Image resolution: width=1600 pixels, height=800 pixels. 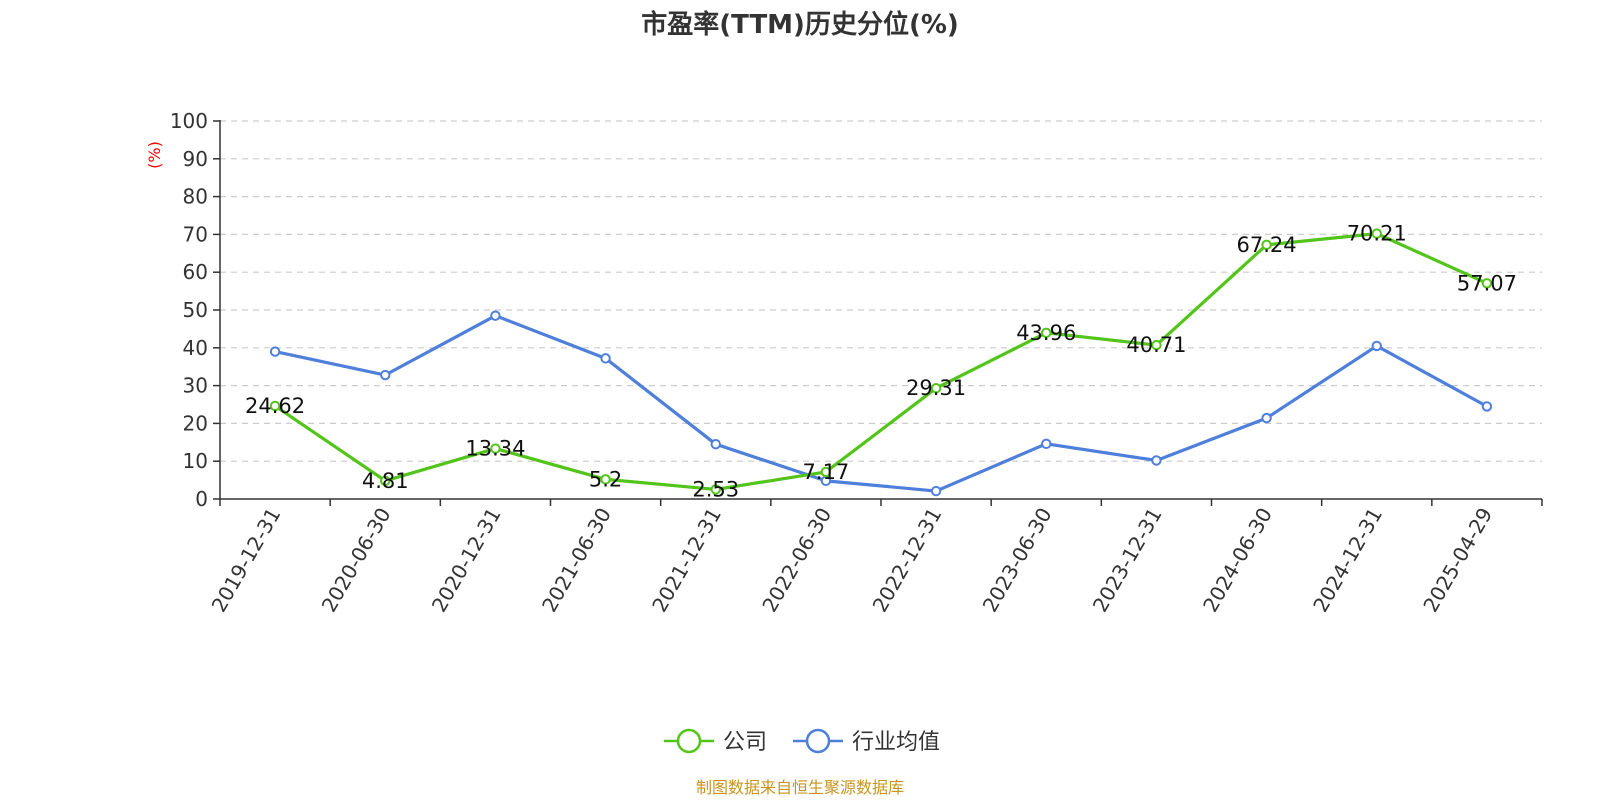 What do you see at coordinates (189, 121) in the screenshot?
I see `y-tick-label: 100` at bounding box center [189, 121].